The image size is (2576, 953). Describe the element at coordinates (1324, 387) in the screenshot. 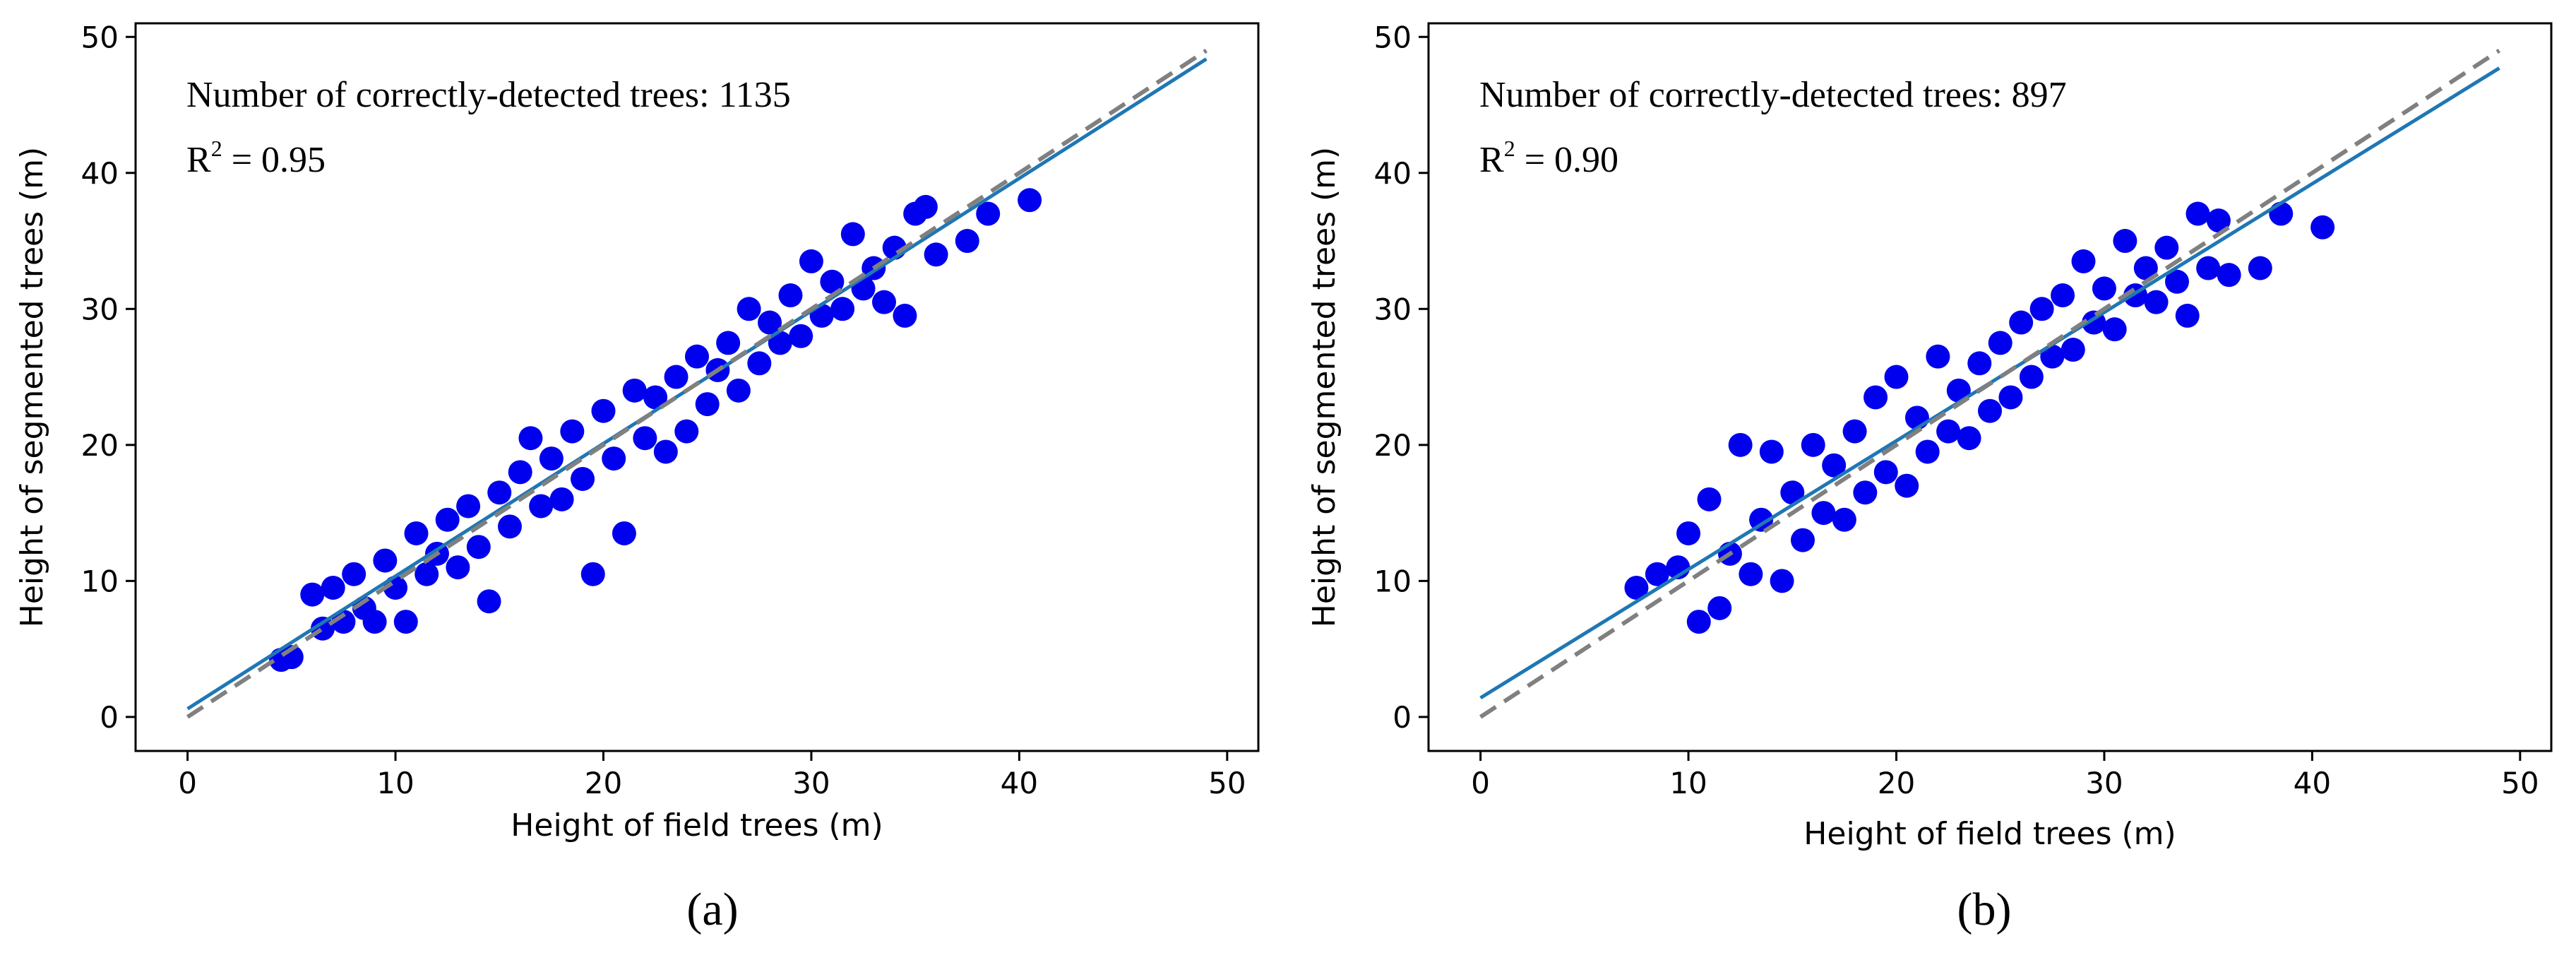

I see `y-axis-label: Height of segmented trees (m)` at that location.